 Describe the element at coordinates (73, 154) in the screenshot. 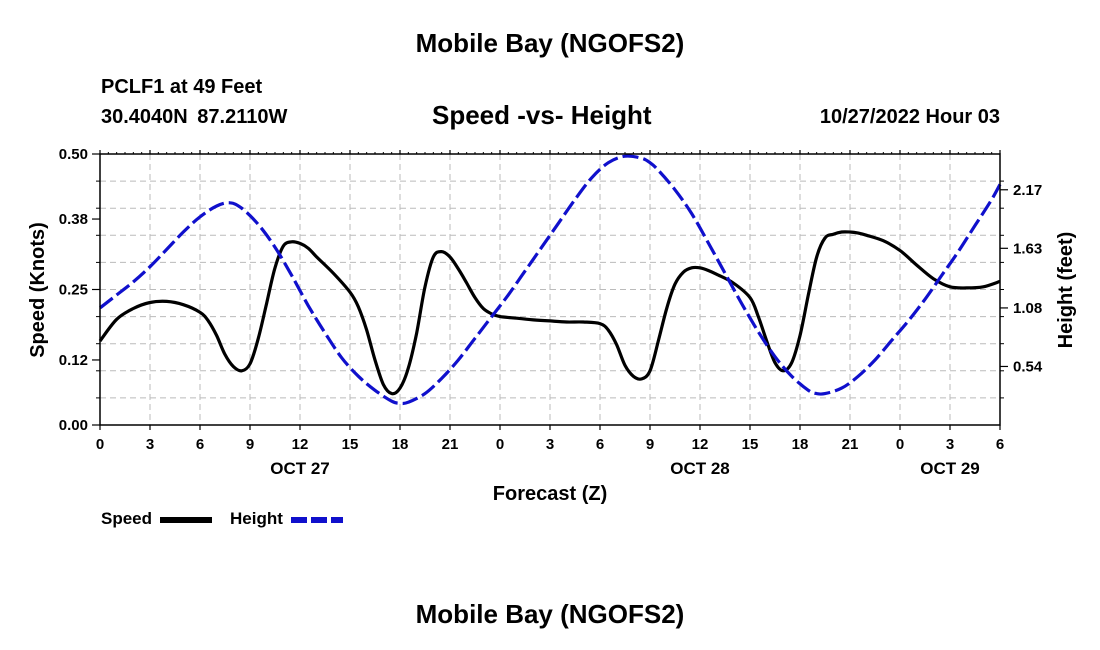

I see `y-tick-label: 0.50` at that location.